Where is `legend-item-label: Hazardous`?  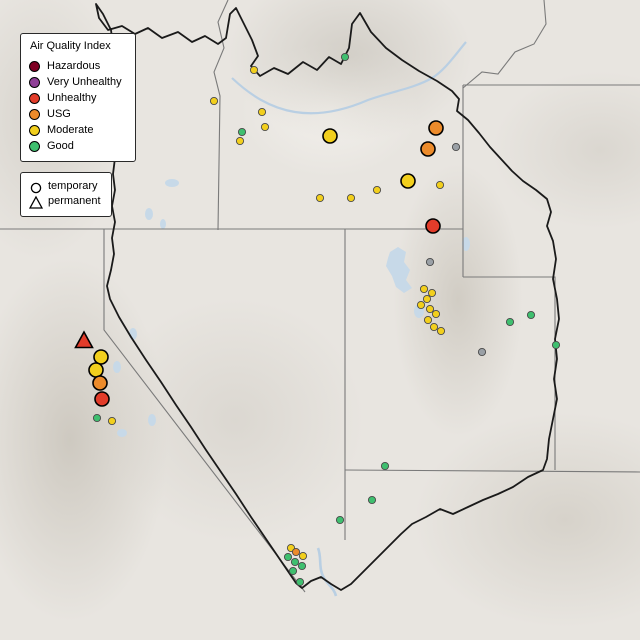
legend-item-label: Hazardous is located at coordinates (74, 66).